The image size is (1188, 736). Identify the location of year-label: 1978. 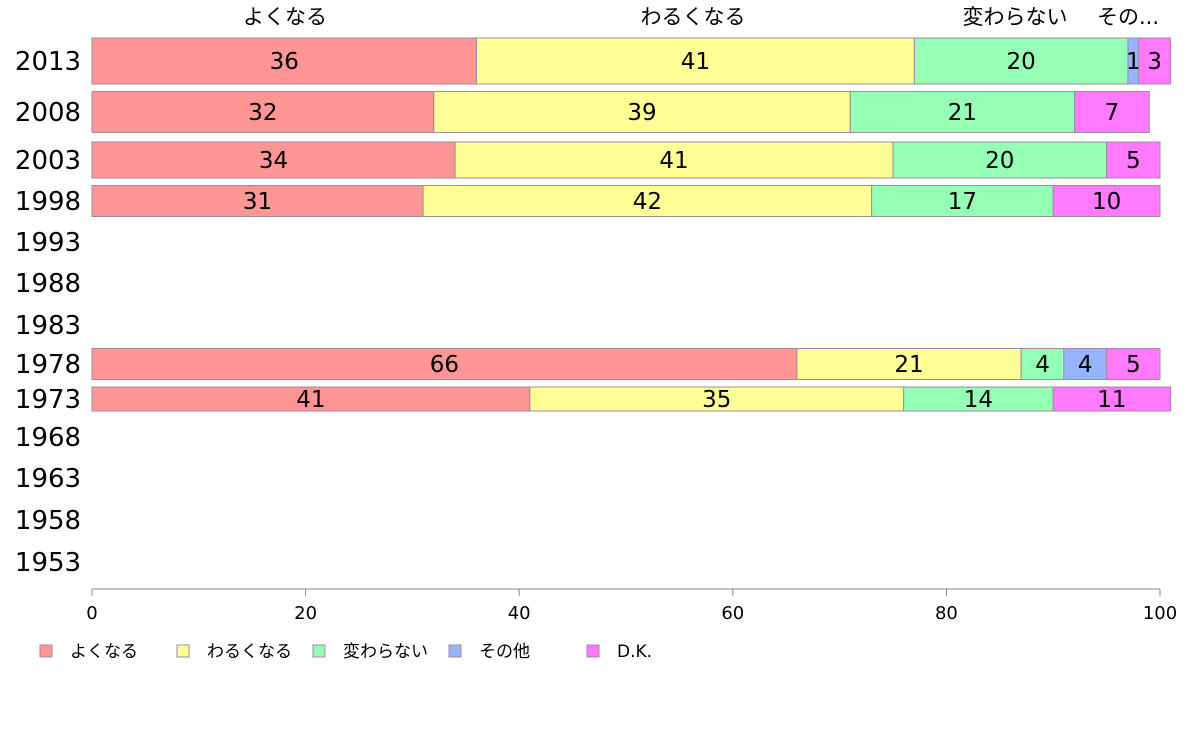
(48, 365).